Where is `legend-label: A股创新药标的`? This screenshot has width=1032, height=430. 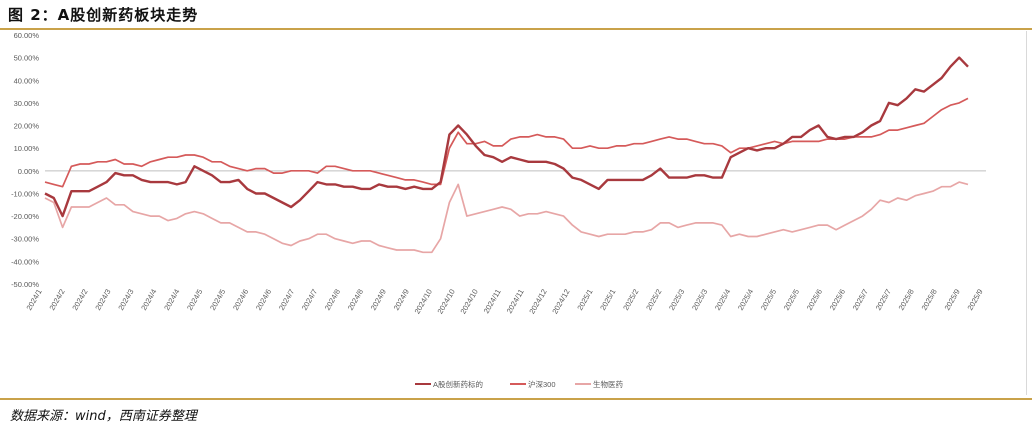 legend-label: A股创新药标的 is located at coordinates (458, 384).